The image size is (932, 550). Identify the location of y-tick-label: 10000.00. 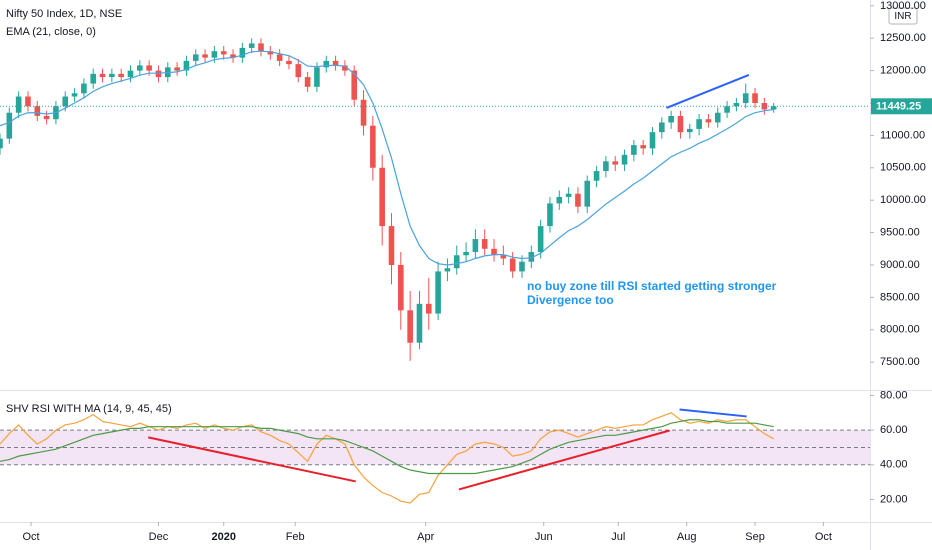
(903, 200).